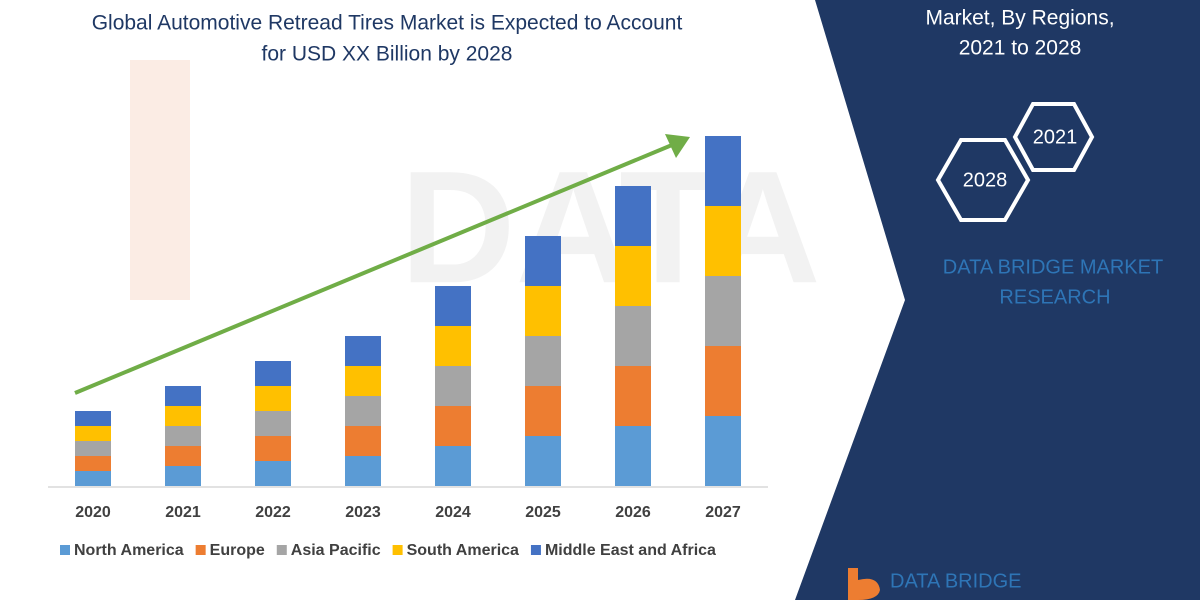 The width and height of the screenshot is (1200, 600). Describe the element at coordinates (273, 512) in the screenshot. I see `x-tick-label: 2022` at that location.